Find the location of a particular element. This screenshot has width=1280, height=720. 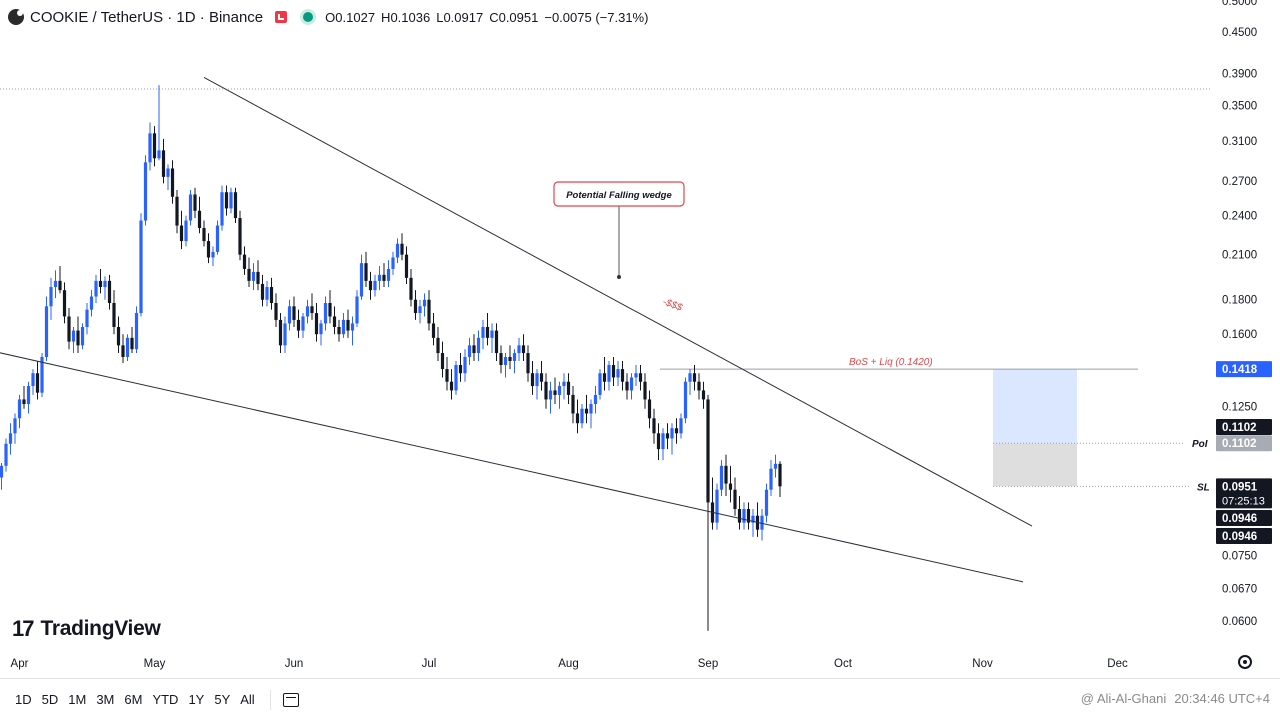

gear-icon is located at coordinates (1245, 662).